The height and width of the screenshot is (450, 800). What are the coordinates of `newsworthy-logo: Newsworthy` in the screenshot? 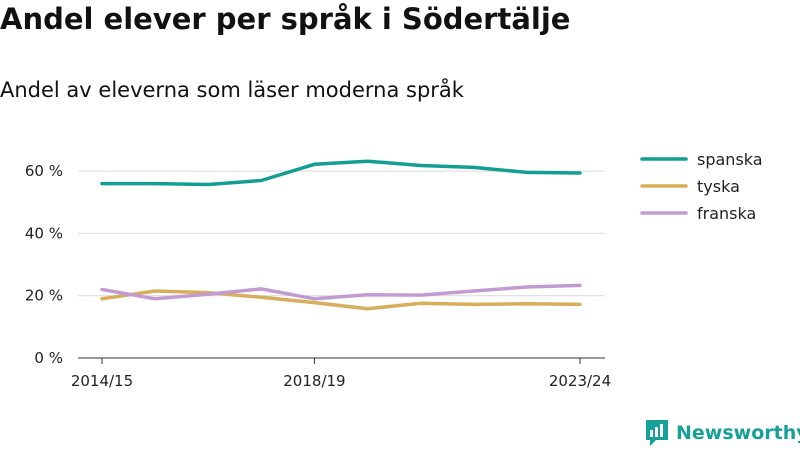 It's located at (722, 433).